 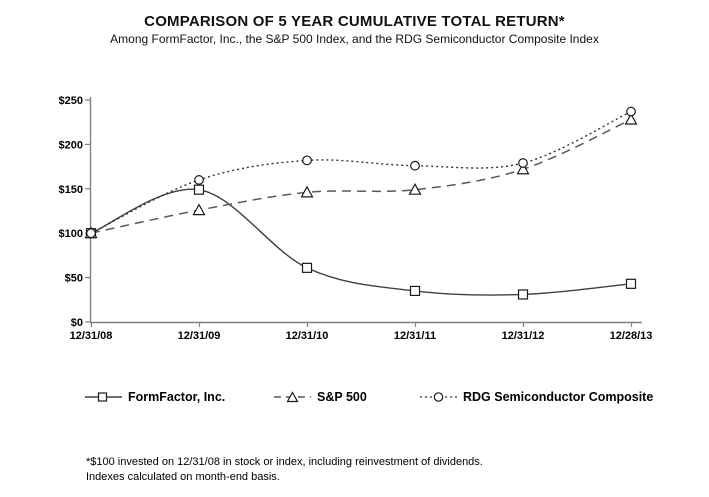 What do you see at coordinates (199, 336) in the screenshot?
I see `x-tick-label: 12/31/09` at bounding box center [199, 336].